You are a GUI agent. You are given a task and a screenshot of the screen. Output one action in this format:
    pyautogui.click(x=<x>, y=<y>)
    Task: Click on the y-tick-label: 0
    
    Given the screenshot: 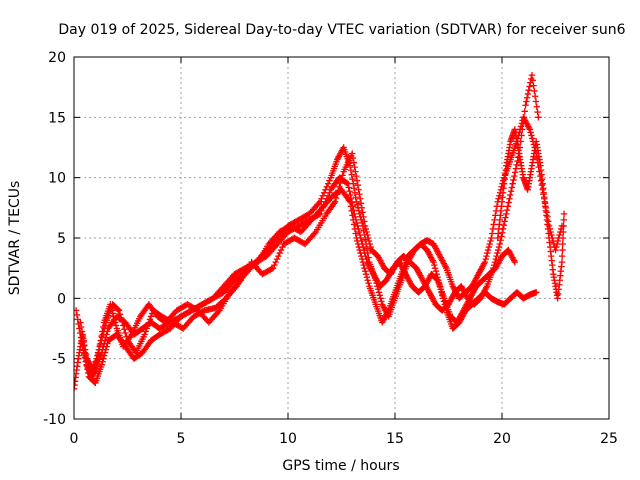 What is the action you would take?
    pyautogui.click(x=61, y=299)
    